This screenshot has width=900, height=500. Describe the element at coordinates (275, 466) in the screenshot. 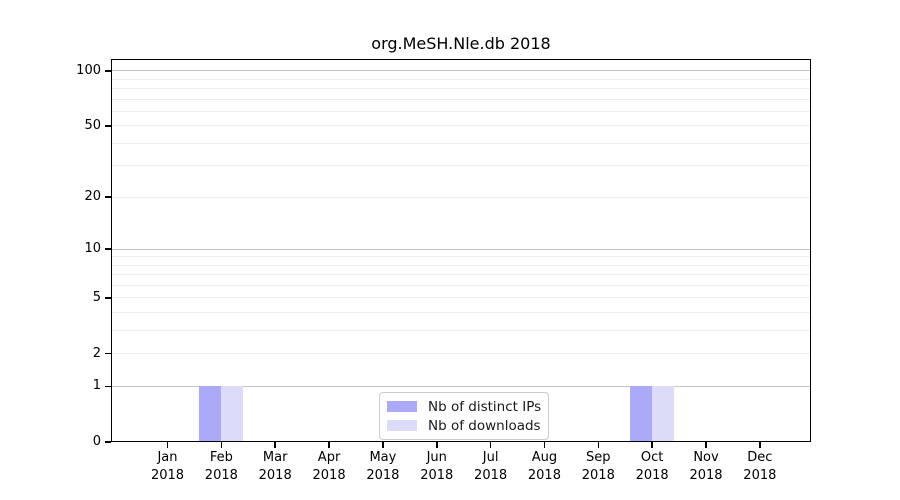

I see `x-tick-label: Mar 2018` at that location.